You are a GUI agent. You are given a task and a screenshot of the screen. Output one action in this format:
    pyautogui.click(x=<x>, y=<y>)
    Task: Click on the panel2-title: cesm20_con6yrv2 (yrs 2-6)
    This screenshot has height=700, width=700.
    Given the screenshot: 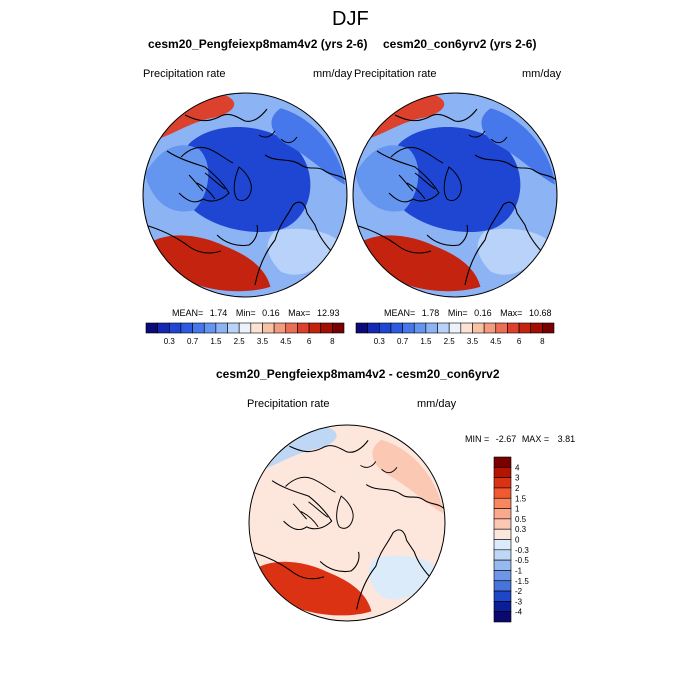 What is the action you would take?
    pyautogui.click(x=460, y=44)
    